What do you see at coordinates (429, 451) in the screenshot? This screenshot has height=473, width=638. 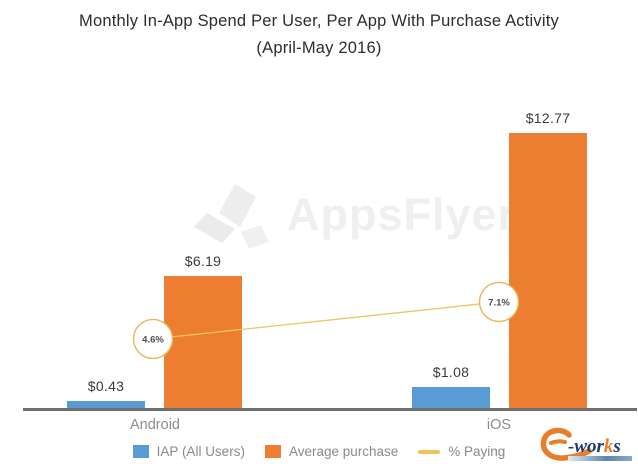 I see `legend-swatch-yellow-line-icon` at bounding box center [429, 451].